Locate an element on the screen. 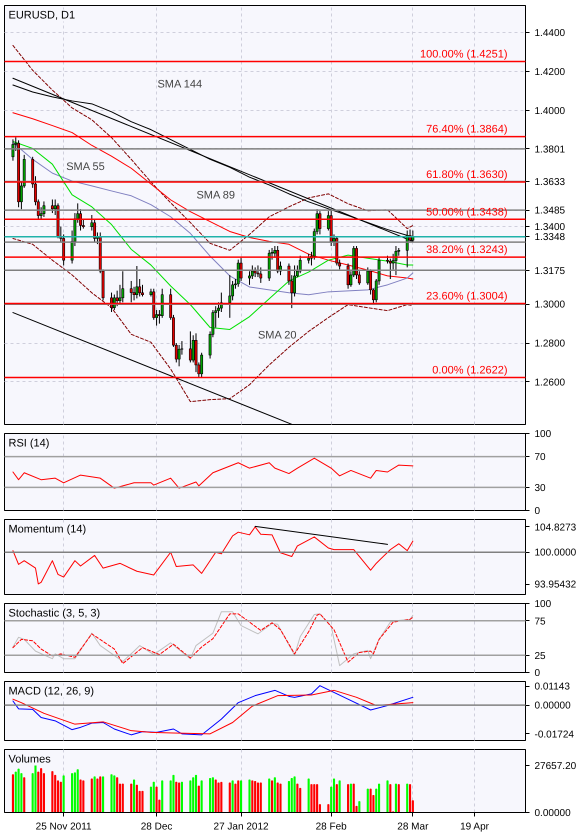 The height and width of the screenshot is (840, 585). y-tick-label: 27657.20 is located at coordinates (555, 766).